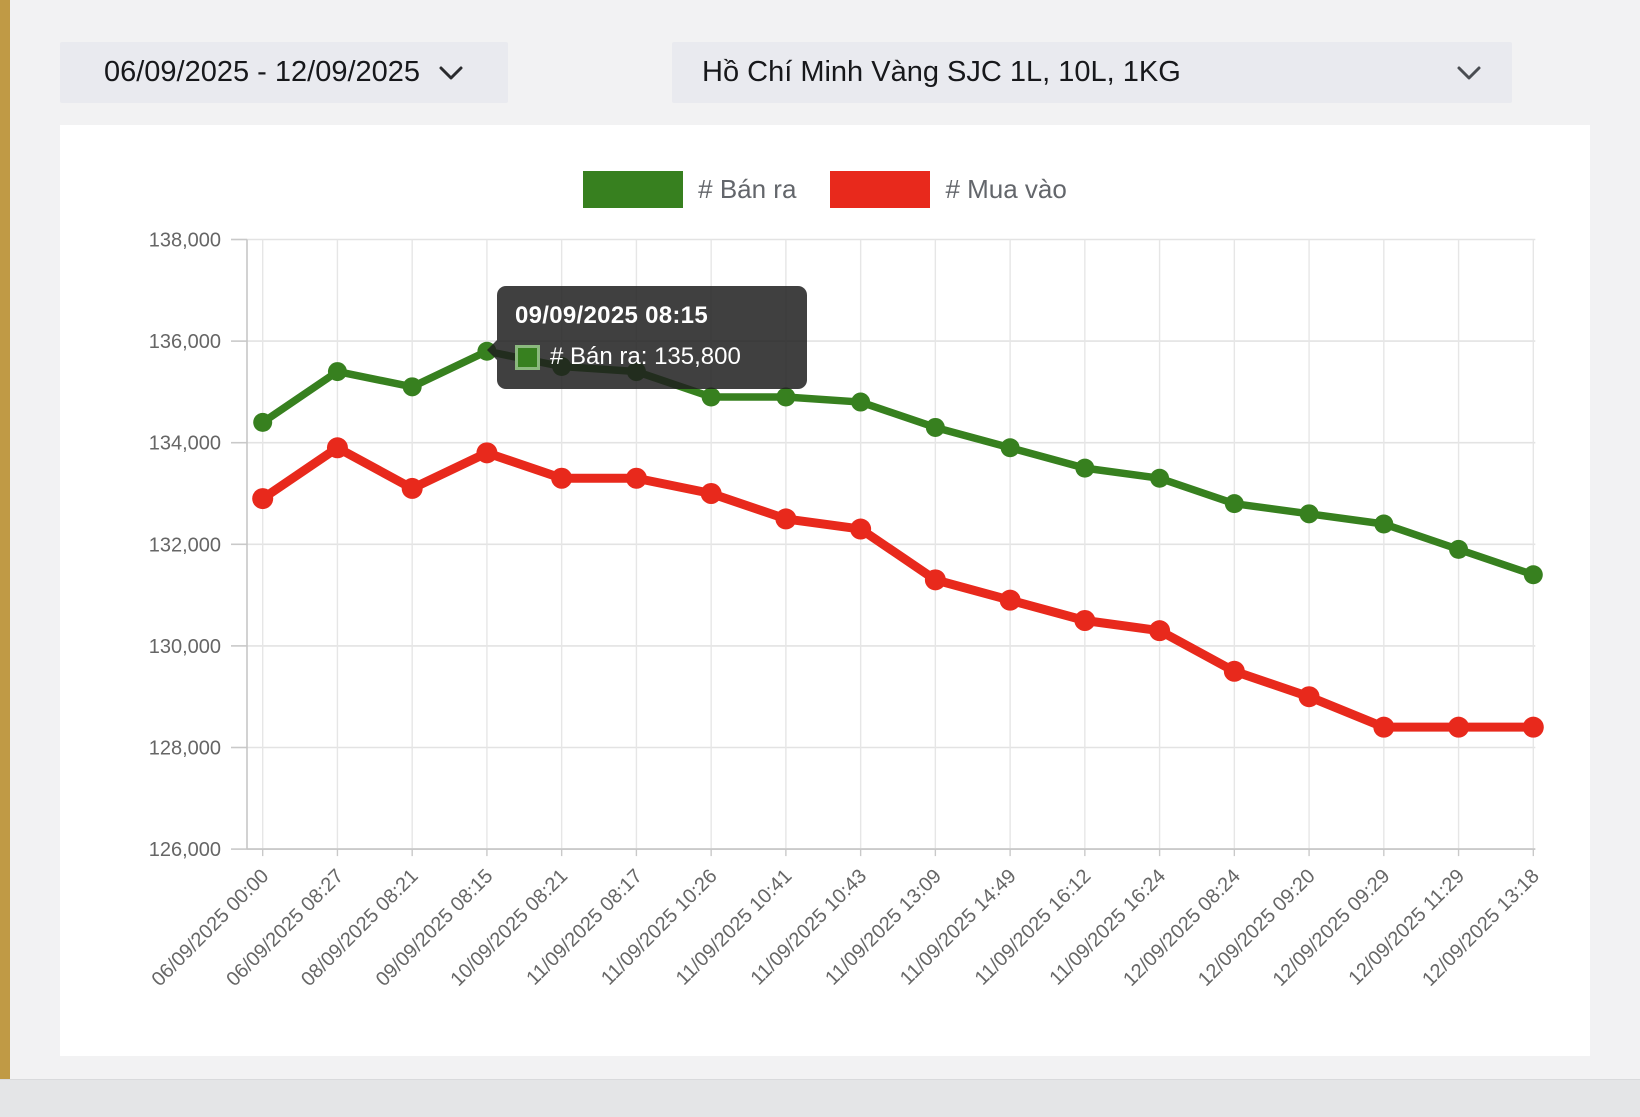  What do you see at coordinates (527, 357) in the screenshot?
I see `tooltip-series-swatch` at bounding box center [527, 357].